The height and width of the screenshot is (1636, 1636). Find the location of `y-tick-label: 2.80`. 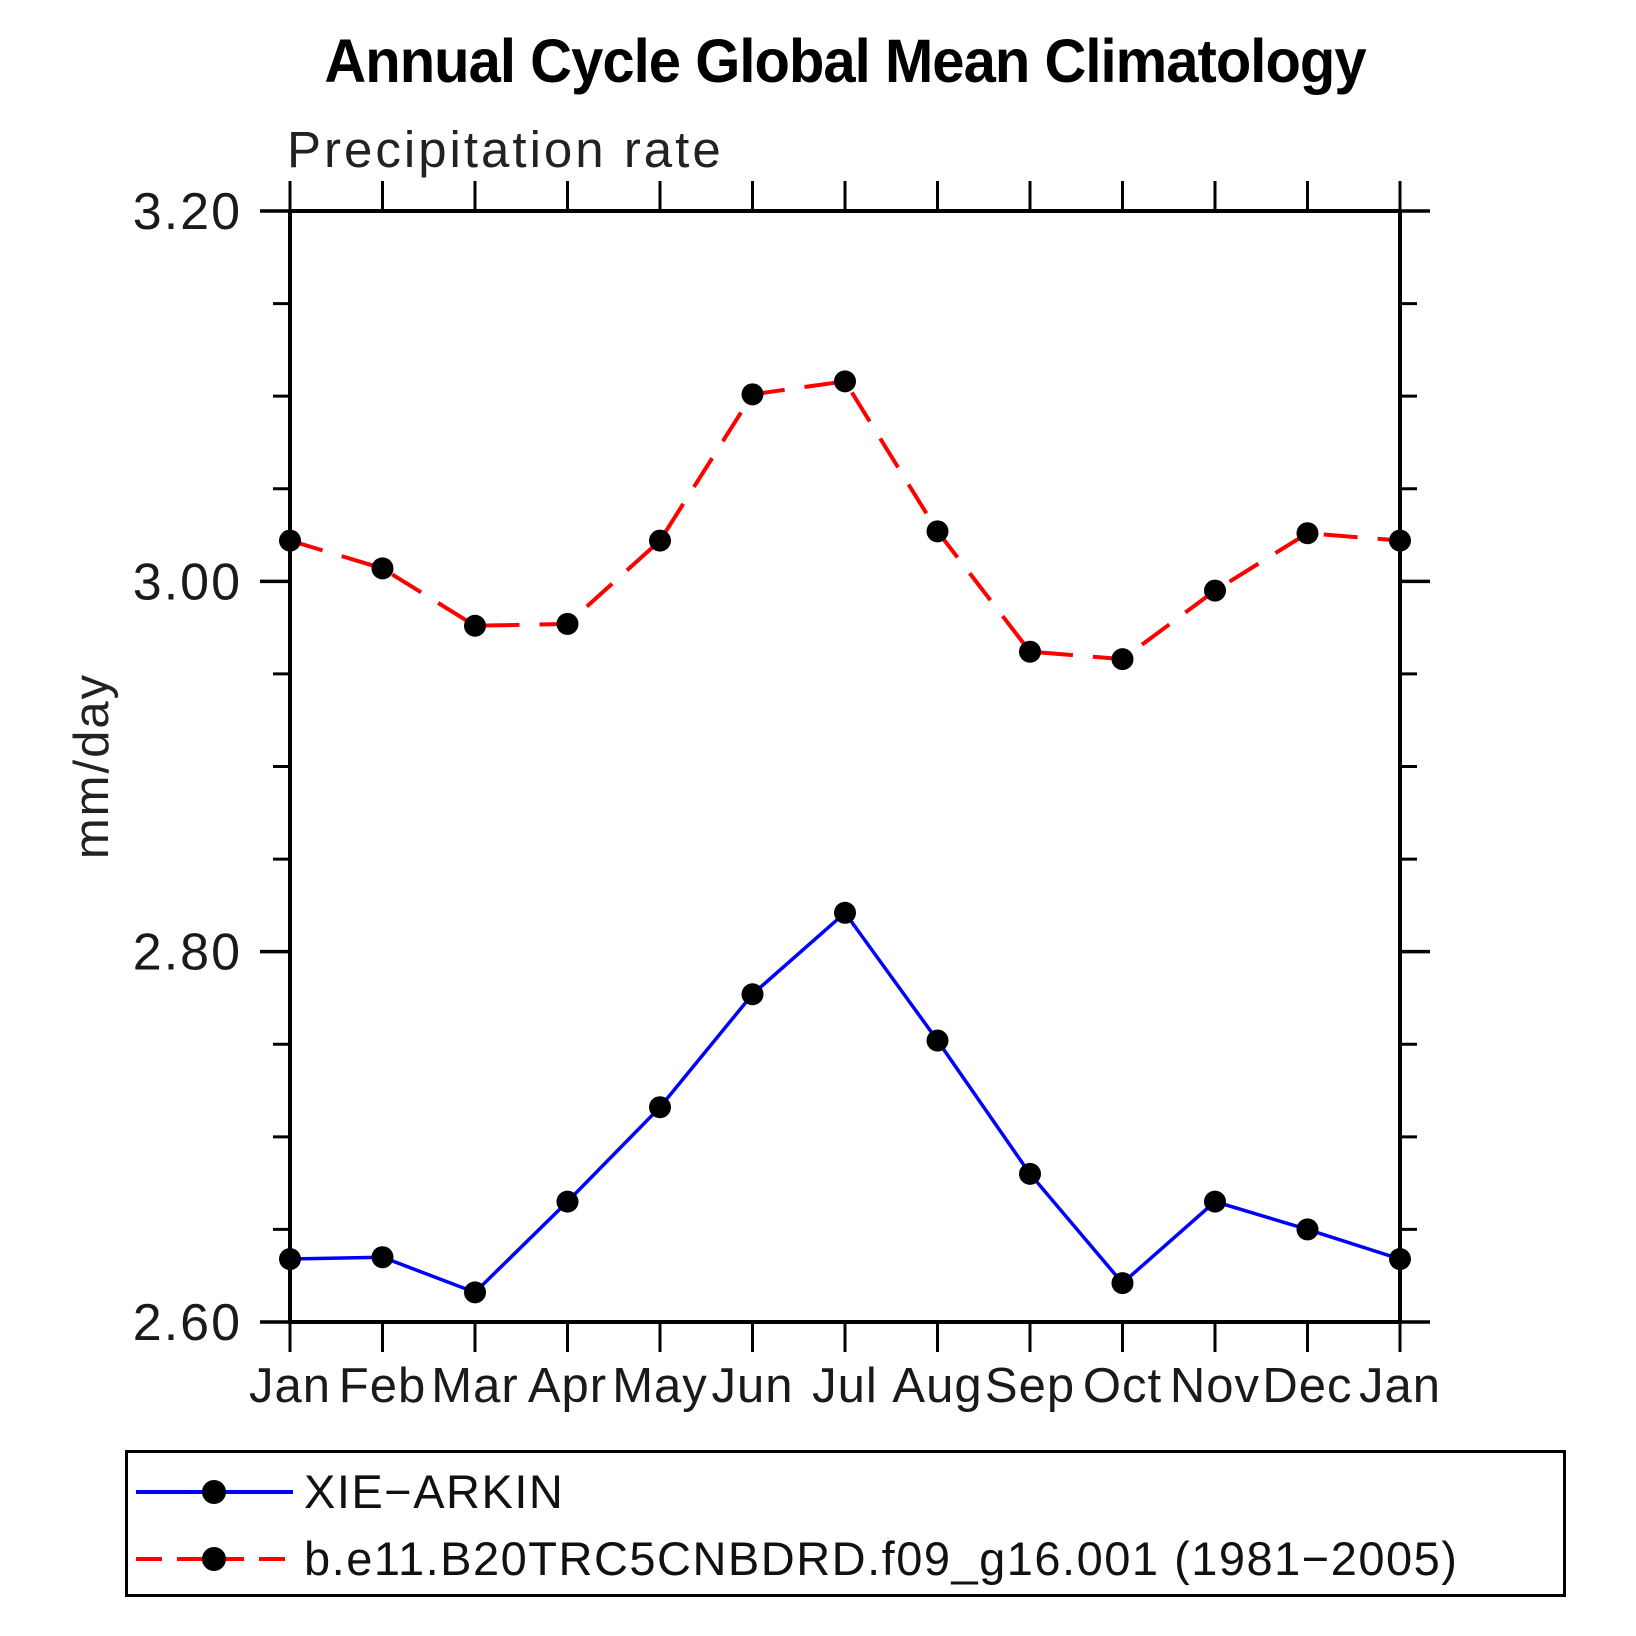

y-tick-label: 2.80 is located at coordinates (187, 953).